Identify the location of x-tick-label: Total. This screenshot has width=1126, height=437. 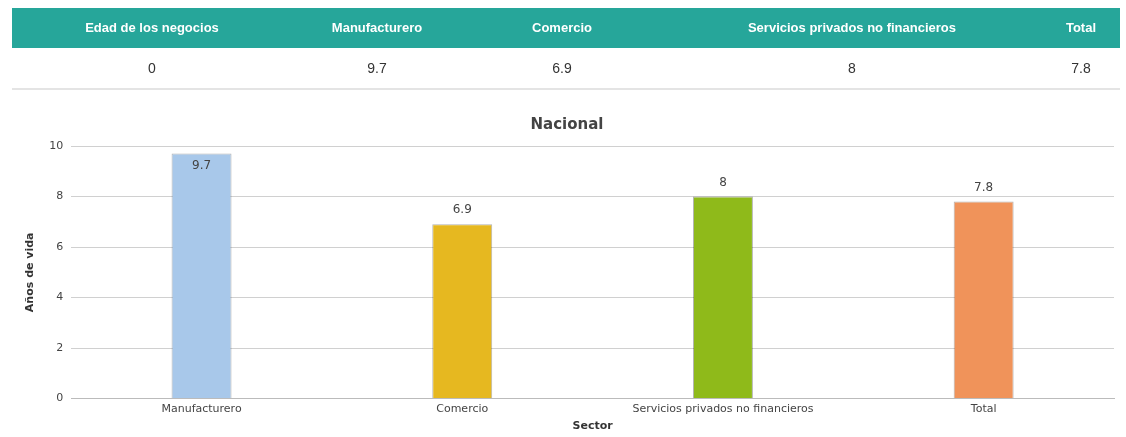
(983, 409).